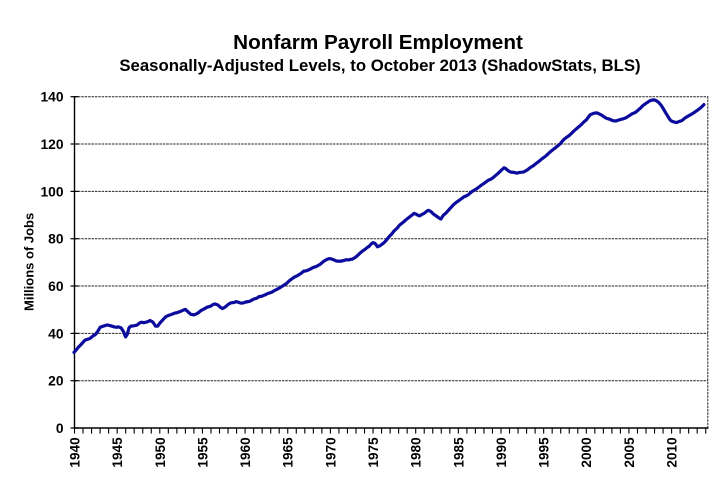 Image resolution: width=721 pixels, height=499 pixels. Describe the element at coordinates (60, 428) in the screenshot. I see `svg-text: 0` at that location.